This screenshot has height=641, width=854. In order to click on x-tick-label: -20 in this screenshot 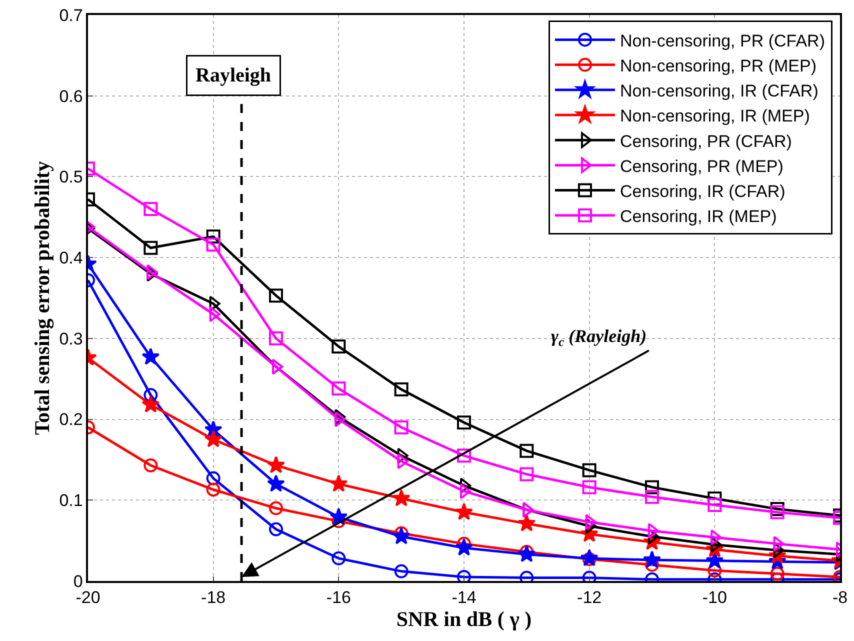, I will do `click(88, 598)`.